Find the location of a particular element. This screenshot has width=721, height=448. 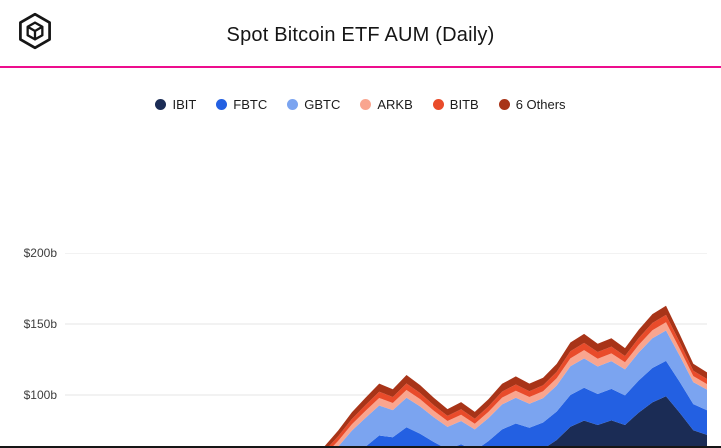

logo-icon is located at coordinates (35, 31).